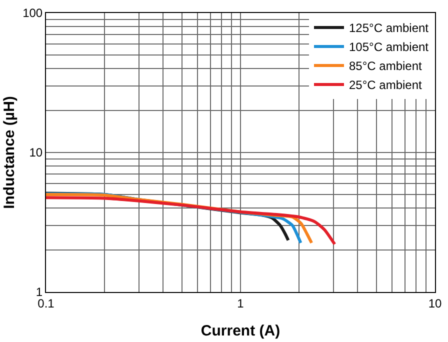 This screenshot has height=342, width=448. Describe the element at coordinates (9, 152) in the screenshot. I see `y-axis-title: Inductance (µH)` at that location.